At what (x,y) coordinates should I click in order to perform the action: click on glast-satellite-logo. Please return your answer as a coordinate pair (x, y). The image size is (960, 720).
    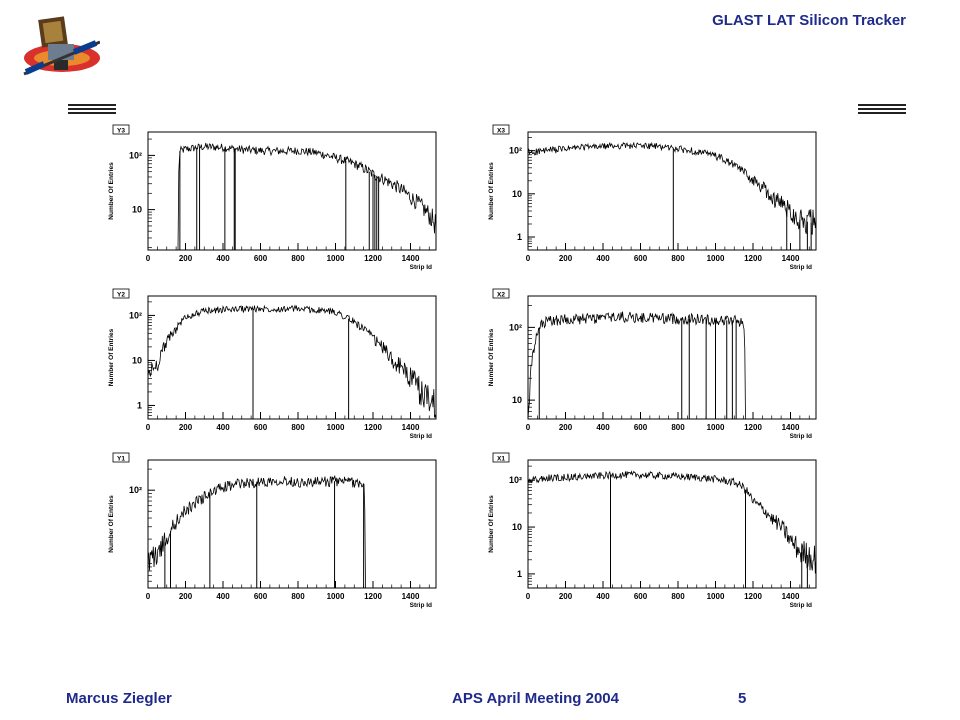
    Looking at the image, I should click on (61, 46).